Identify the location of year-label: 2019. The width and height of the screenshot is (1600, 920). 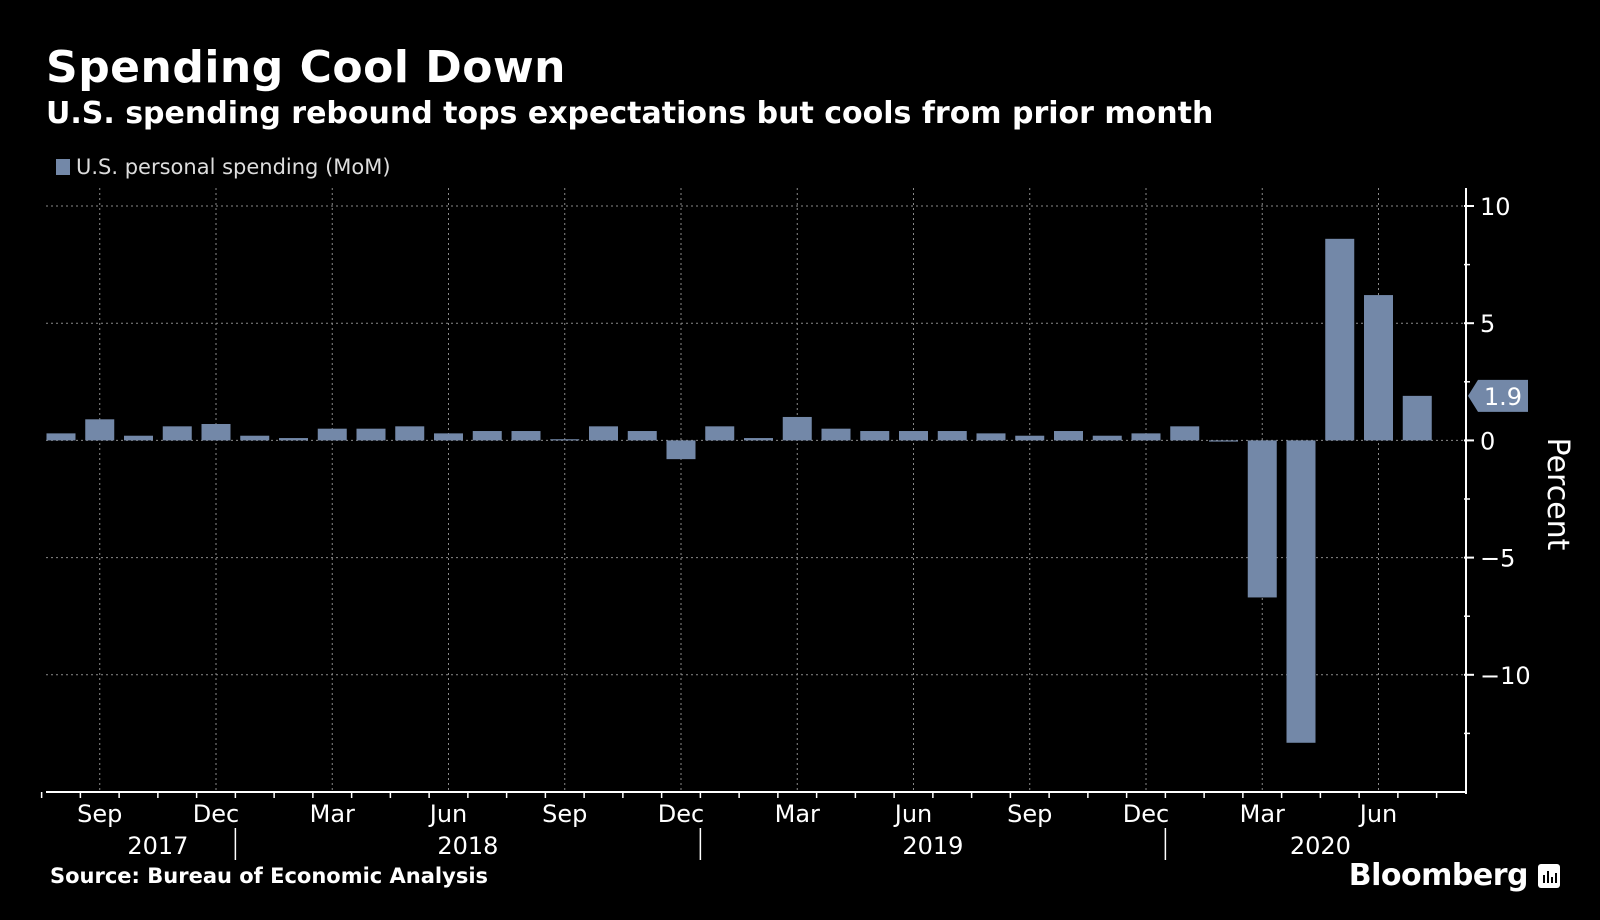
(932, 846).